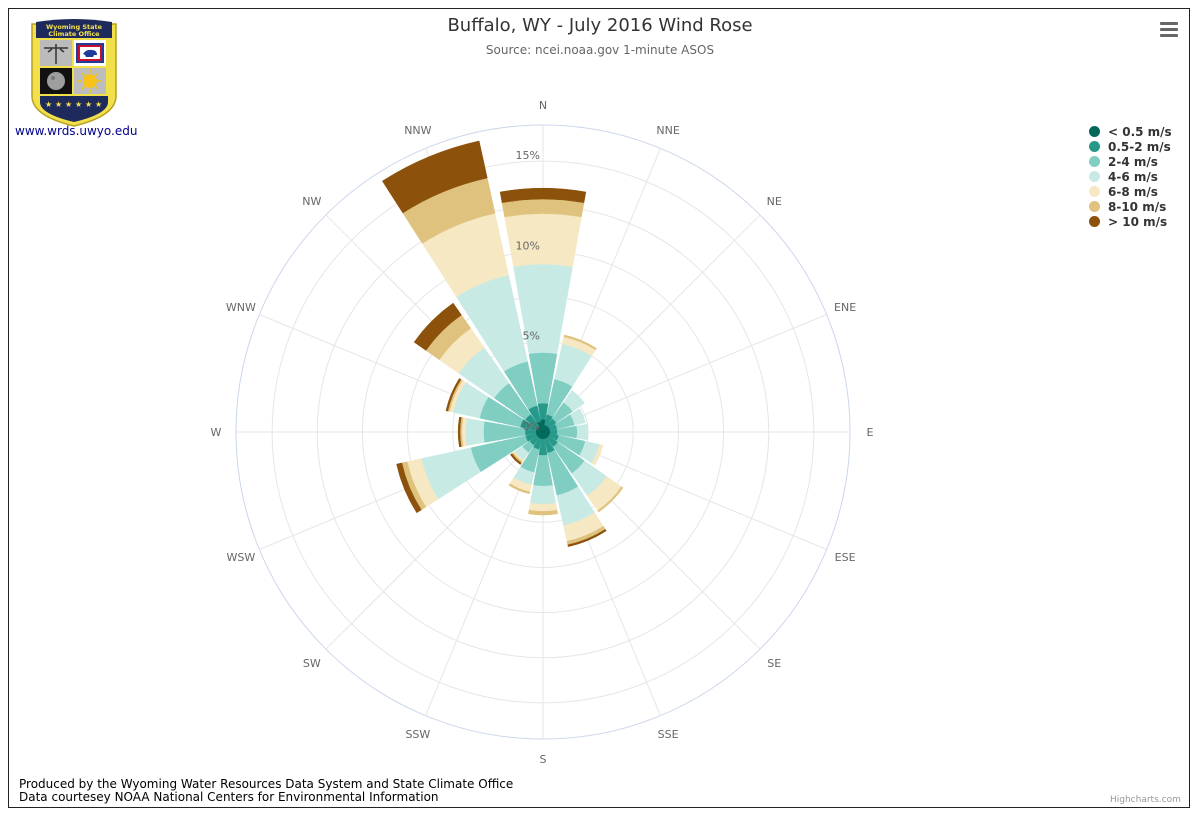 The width and height of the screenshot is (1200, 818). What do you see at coordinates (597, 455) in the screenshot?
I see `wind-bar-ese` at bounding box center [597, 455].